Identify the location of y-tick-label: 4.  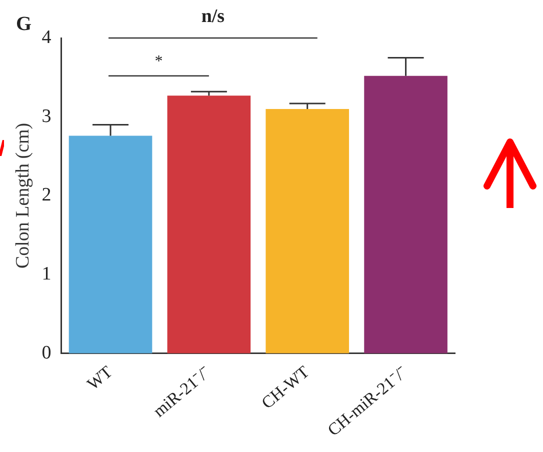
(47, 37).